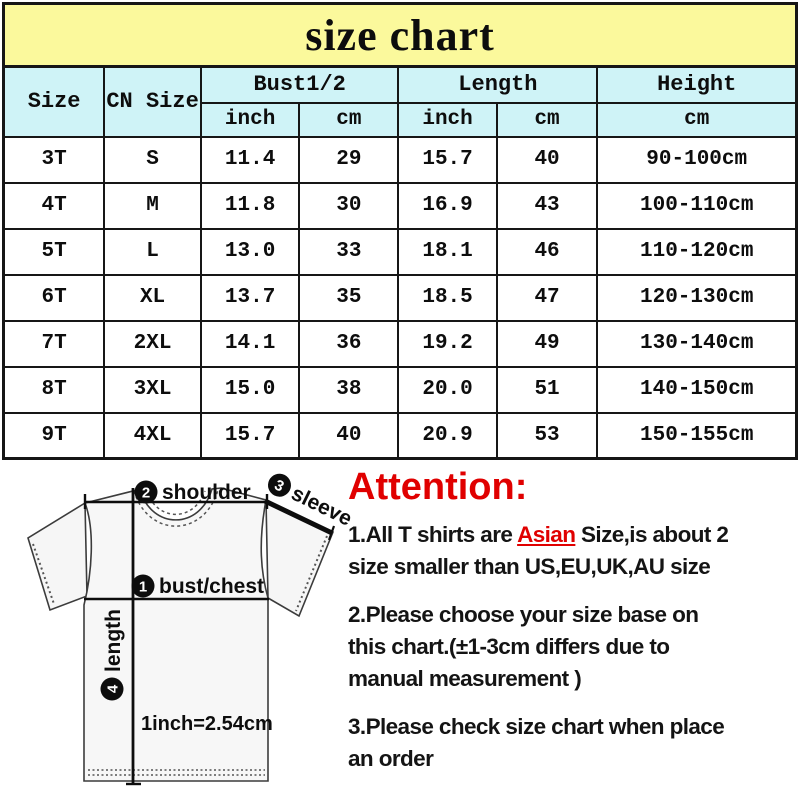 This screenshot has height=800, width=800. I want to click on sleeve-measure-line, so click(298, 517).